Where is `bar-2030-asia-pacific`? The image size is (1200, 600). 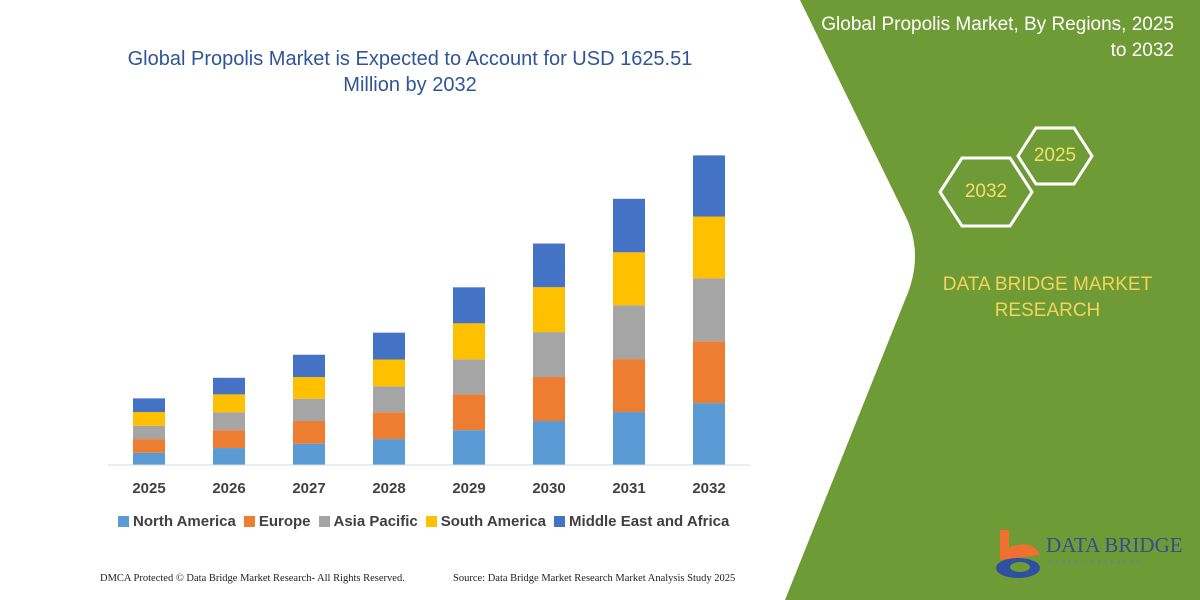
bar-2030-asia-pacific is located at coordinates (549, 355).